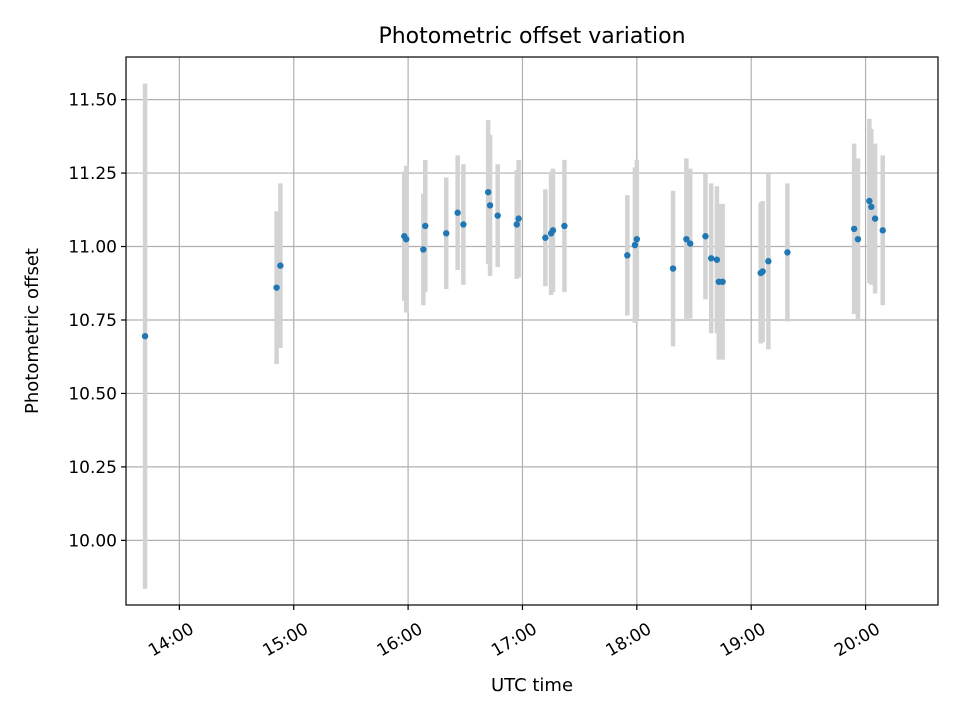 The image size is (960, 720). What do you see at coordinates (400, 640) in the screenshot?
I see `x-tick-label: 16:00` at bounding box center [400, 640].